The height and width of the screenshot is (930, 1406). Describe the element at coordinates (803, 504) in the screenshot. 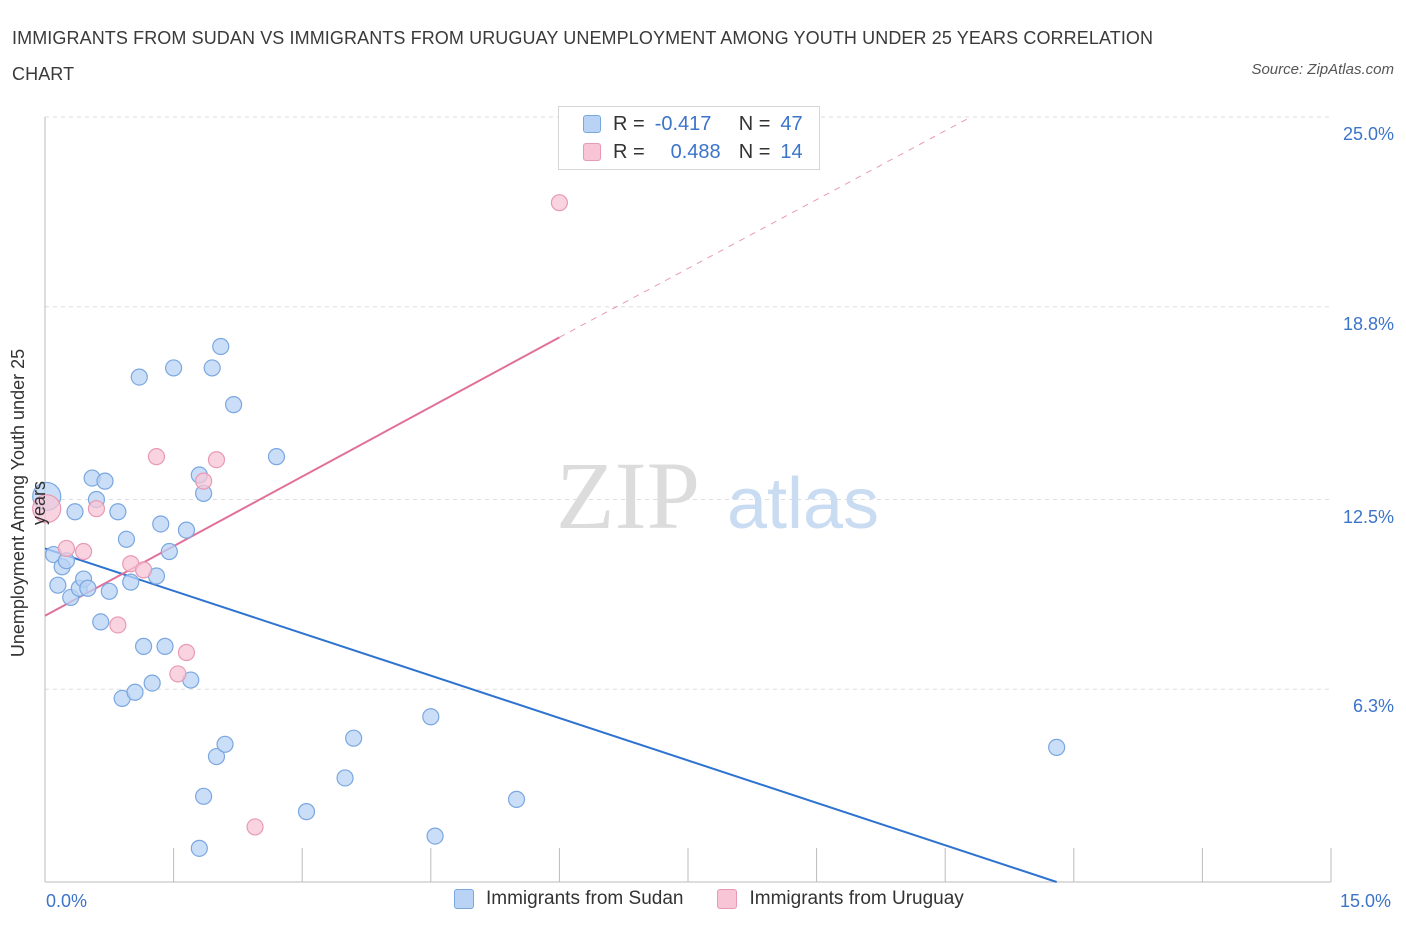

I see `watermark-atlas: atlas` at that location.